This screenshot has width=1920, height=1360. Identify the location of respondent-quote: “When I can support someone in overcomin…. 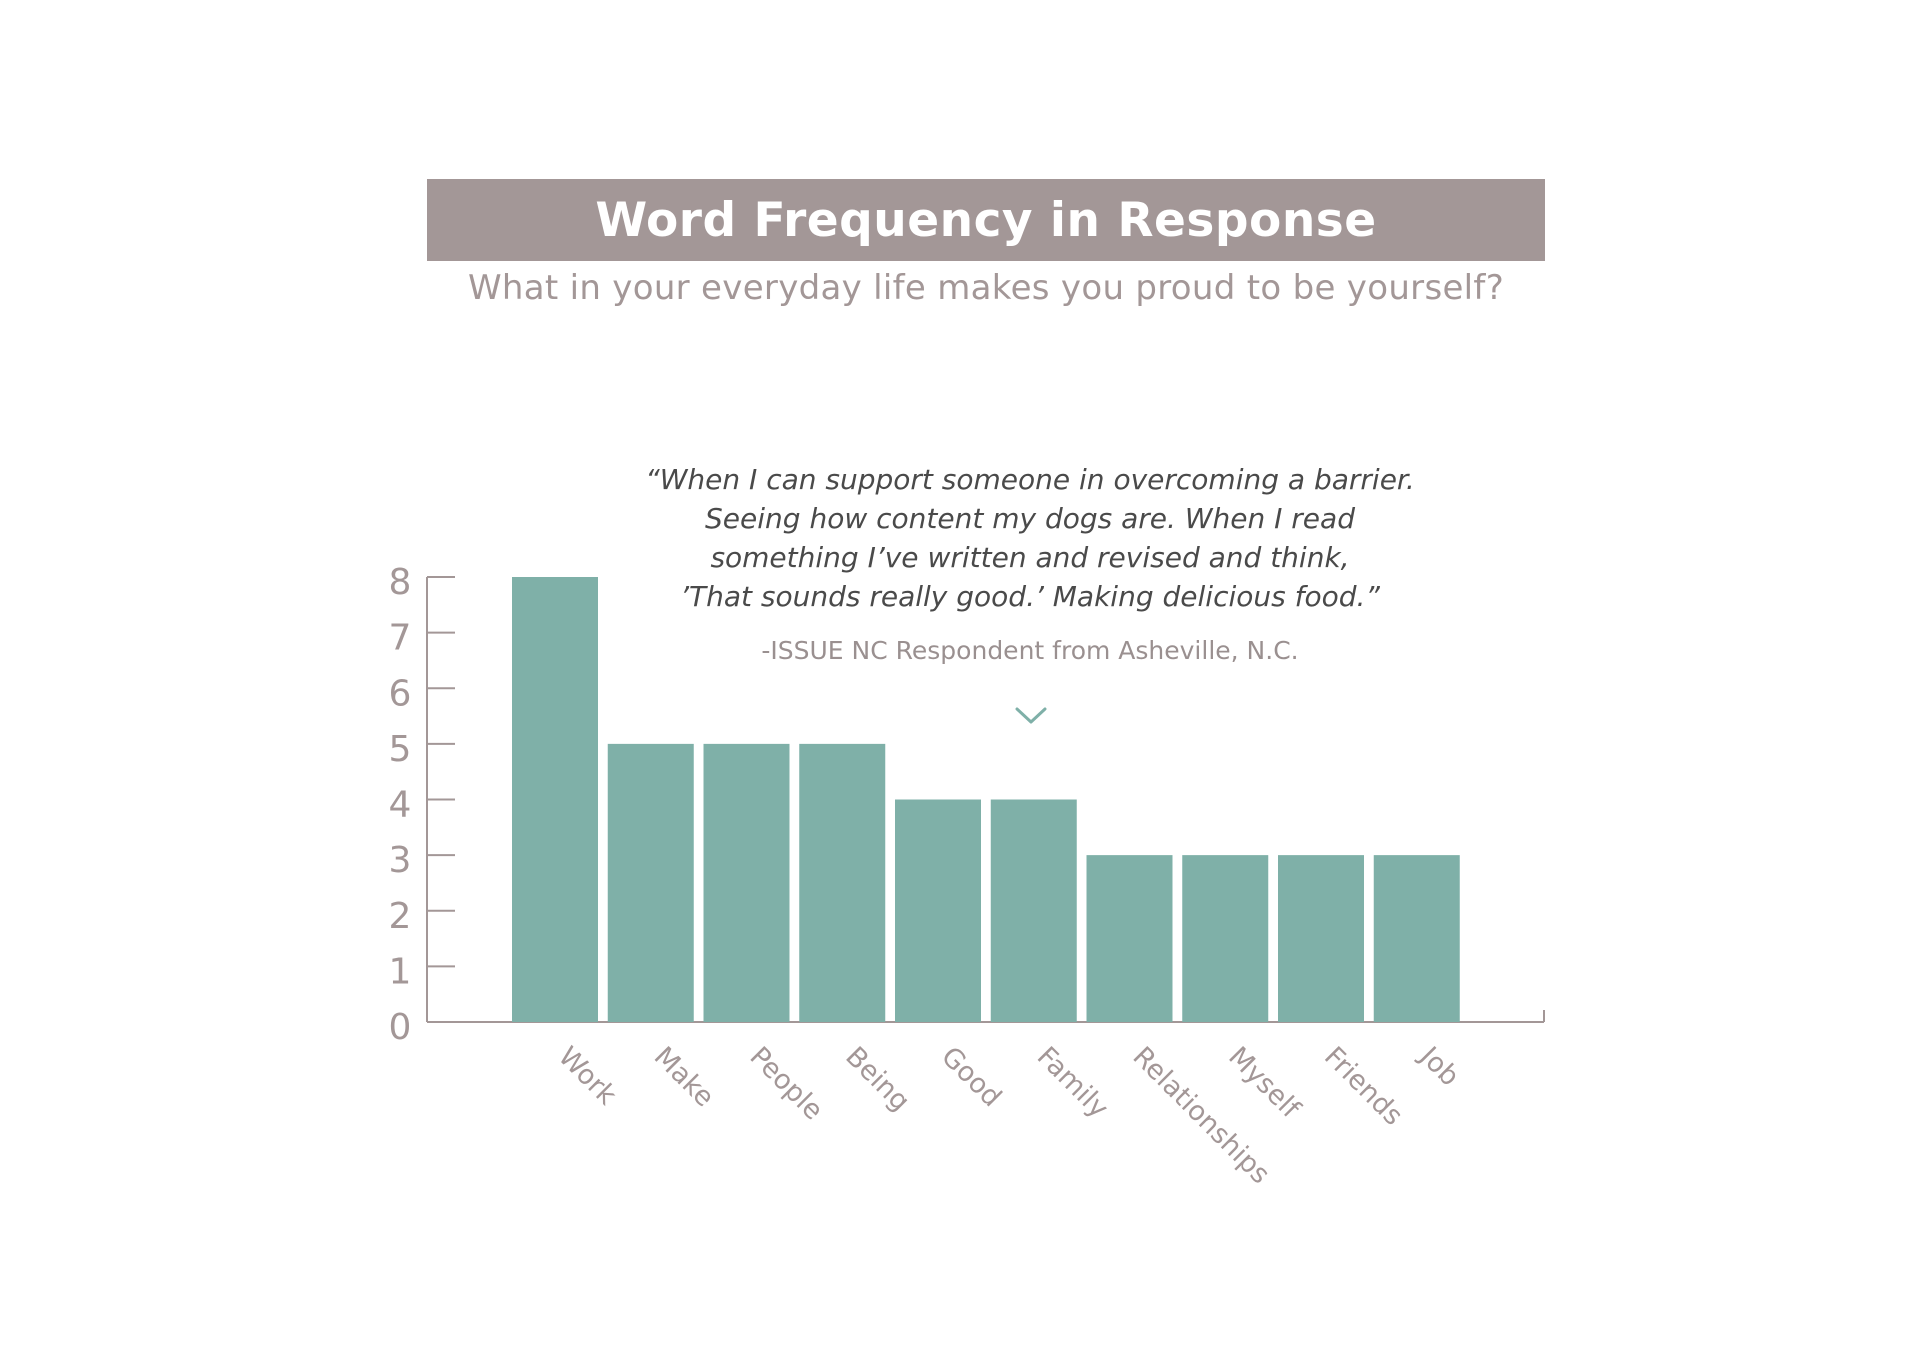
(1030, 538).